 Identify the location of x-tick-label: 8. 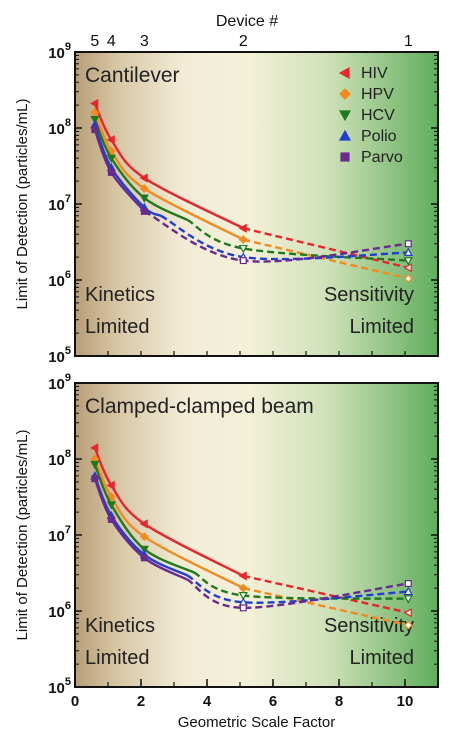
(339, 701).